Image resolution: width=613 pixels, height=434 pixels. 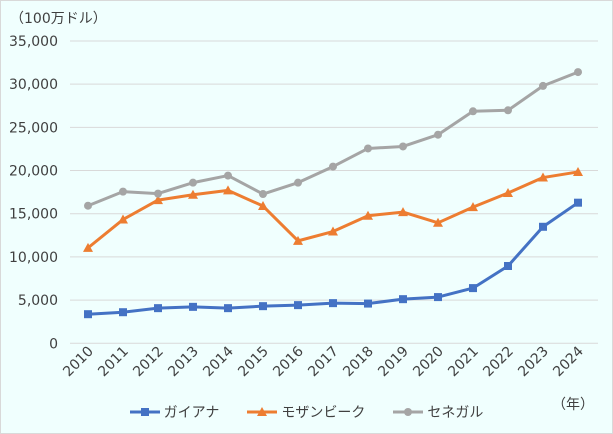 I want to click on legend-label: ガイアナ, so click(x=191, y=413).